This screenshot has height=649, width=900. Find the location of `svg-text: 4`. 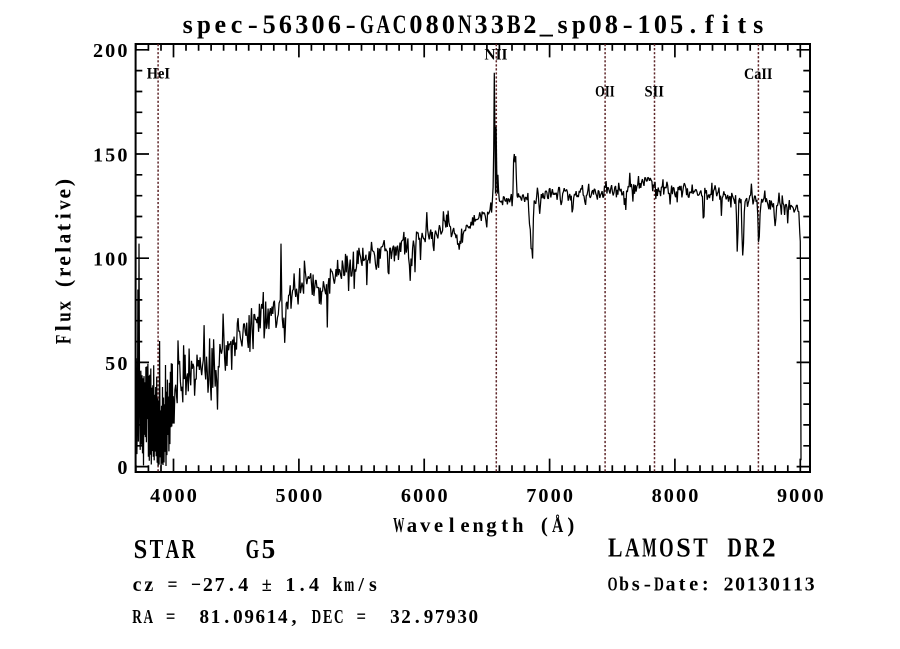

svg-text: 4 is located at coordinates (155, 496).